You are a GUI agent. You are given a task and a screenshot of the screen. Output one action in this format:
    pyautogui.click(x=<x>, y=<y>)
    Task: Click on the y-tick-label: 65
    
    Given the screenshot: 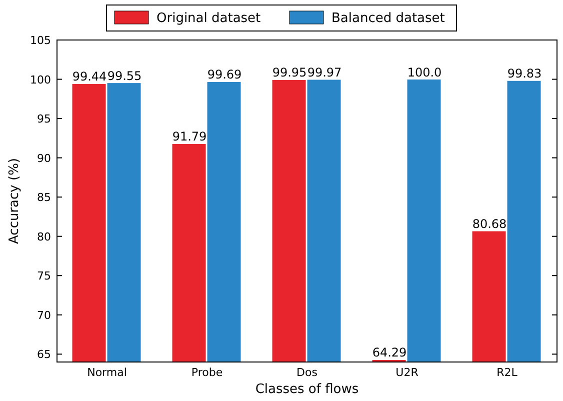 What is the action you would take?
    pyautogui.click(x=44, y=355)
    